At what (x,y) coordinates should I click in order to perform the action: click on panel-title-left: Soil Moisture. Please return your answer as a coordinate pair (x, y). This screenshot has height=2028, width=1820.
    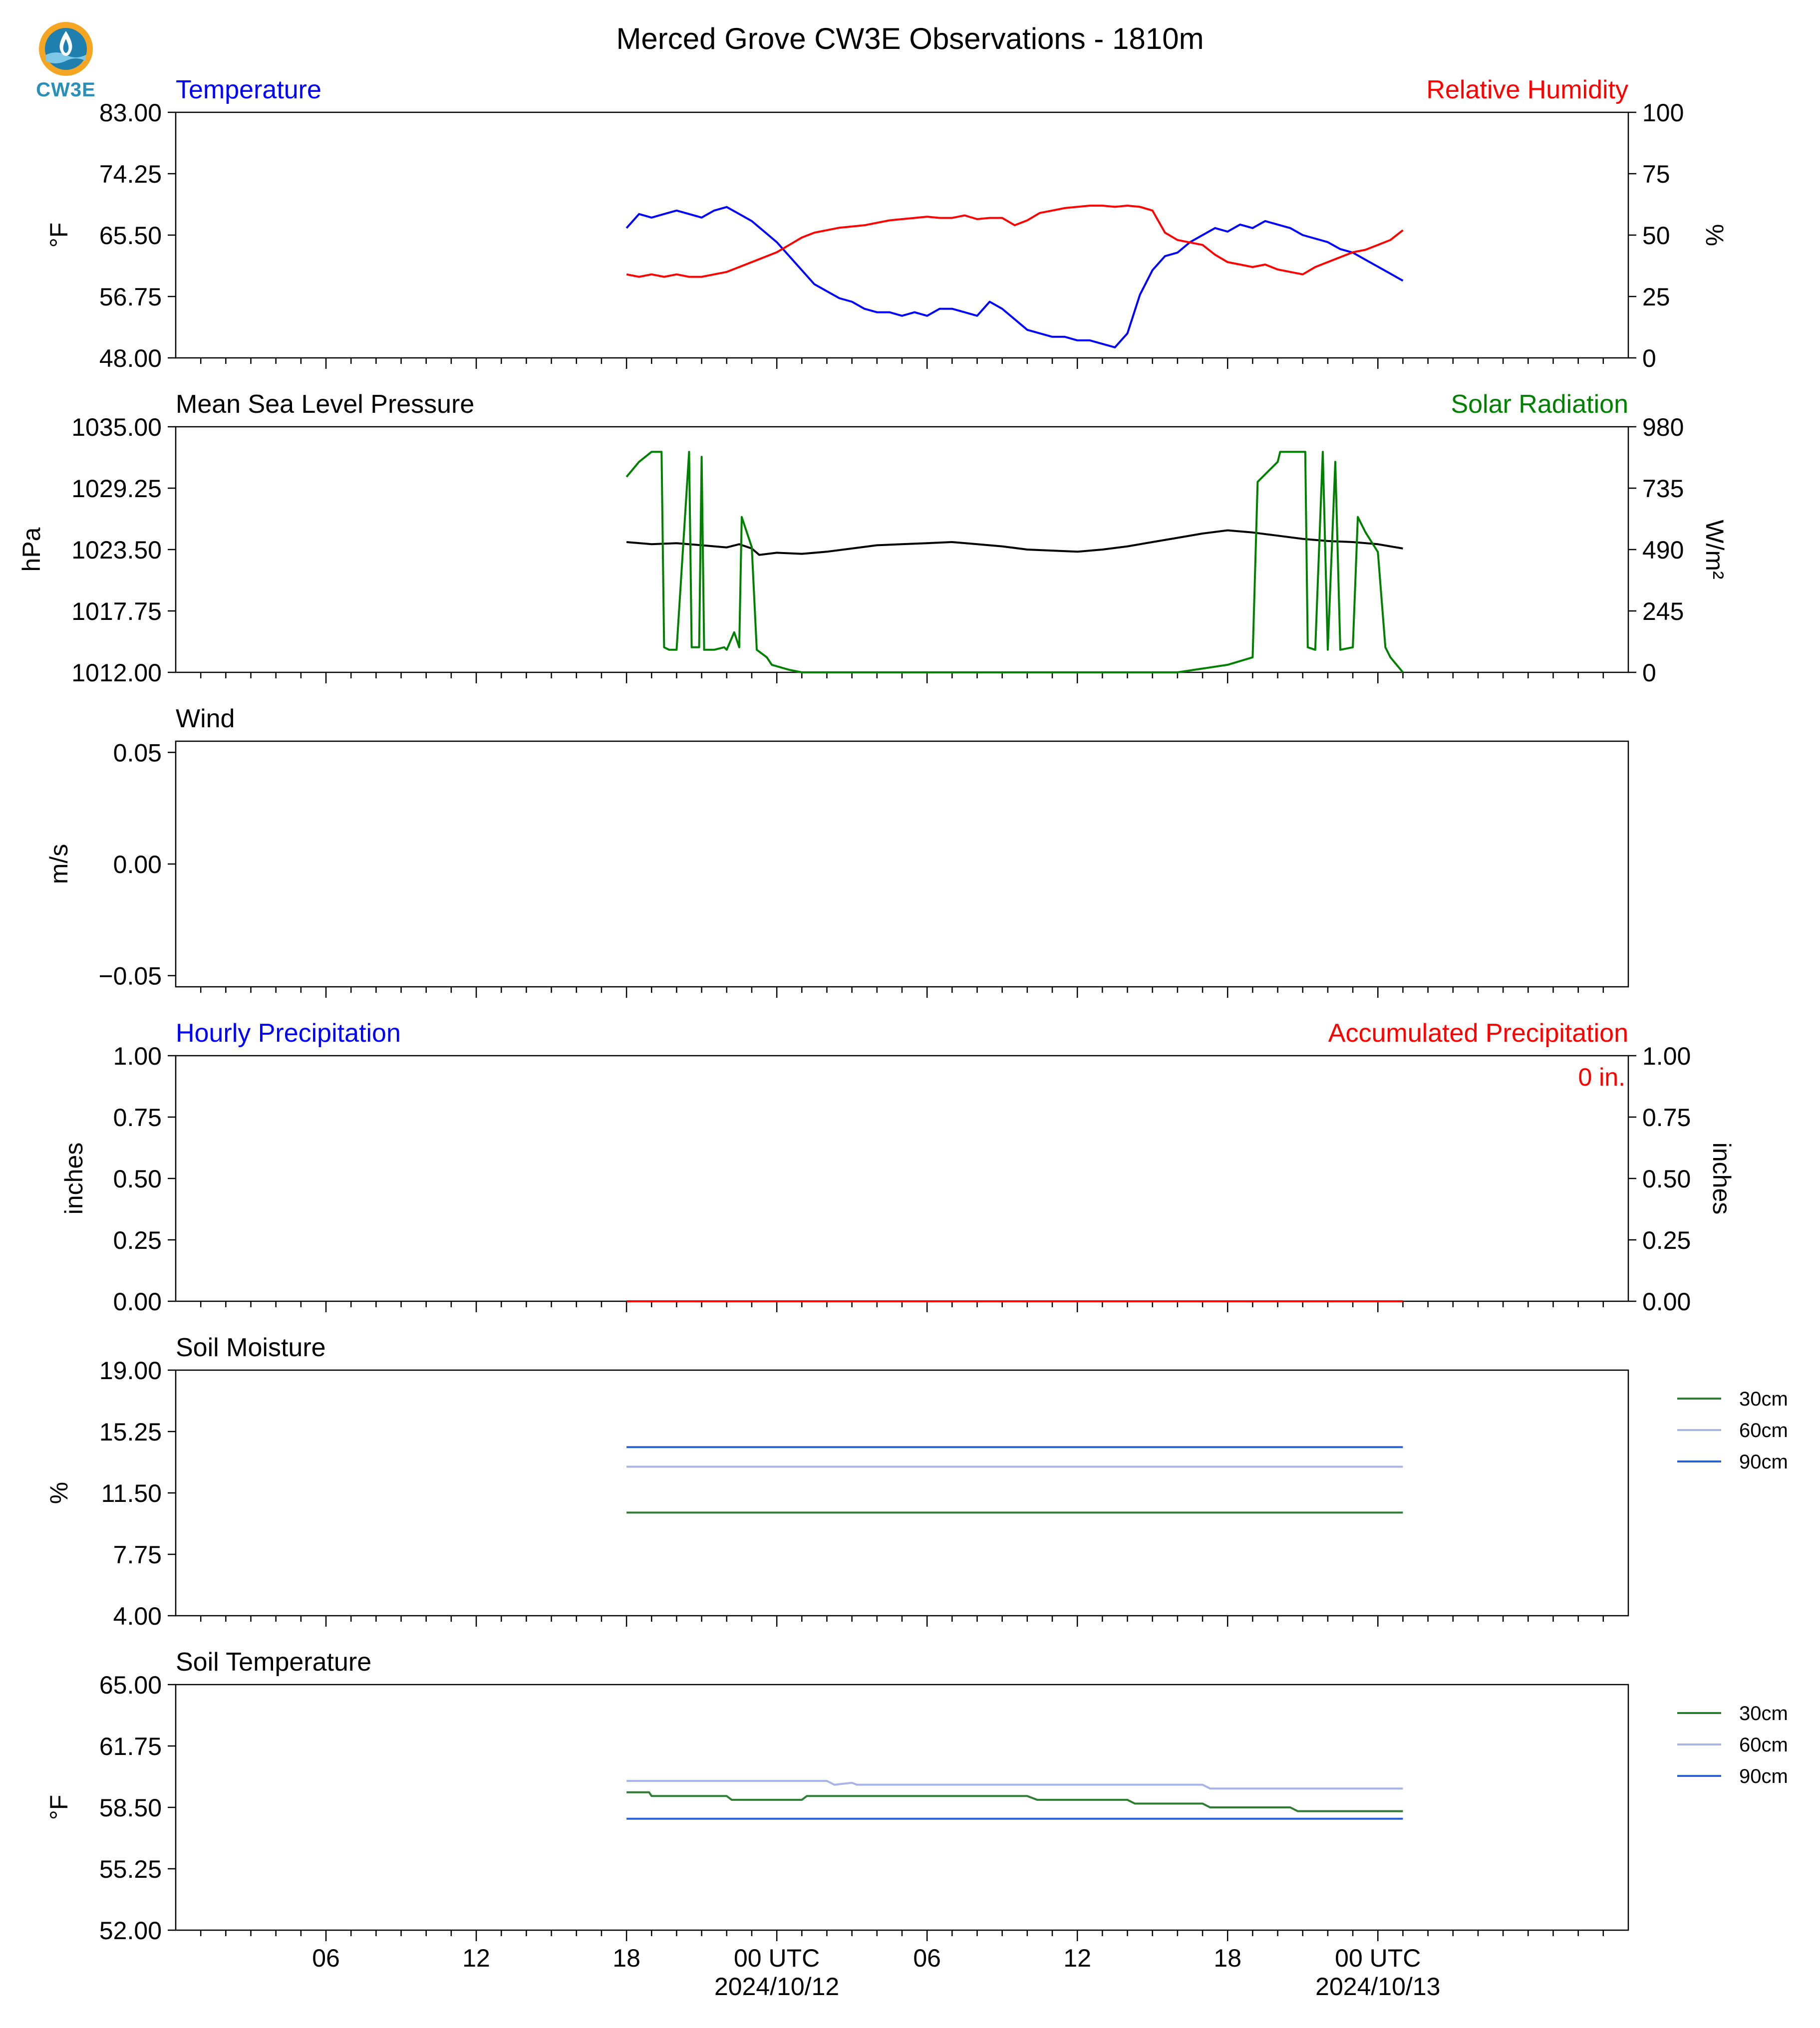
    Looking at the image, I should click on (251, 1347).